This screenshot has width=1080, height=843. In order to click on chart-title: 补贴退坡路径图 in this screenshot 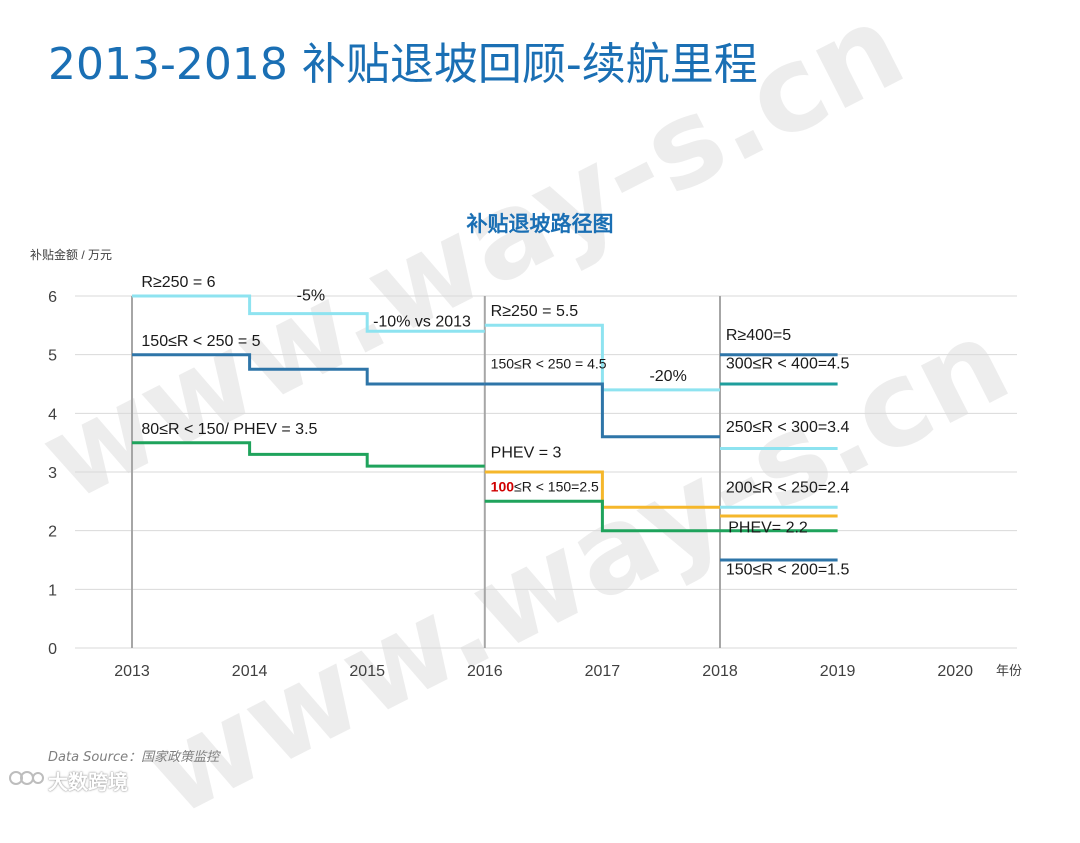, I will do `click(540, 224)`.